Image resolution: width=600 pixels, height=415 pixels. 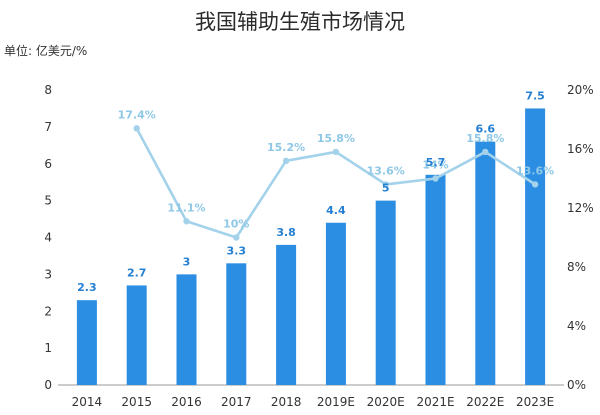 What do you see at coordinates (137, 272) in the screenshot?
I see `bar-data-label: 2.7` at bounding box center [137, 272].